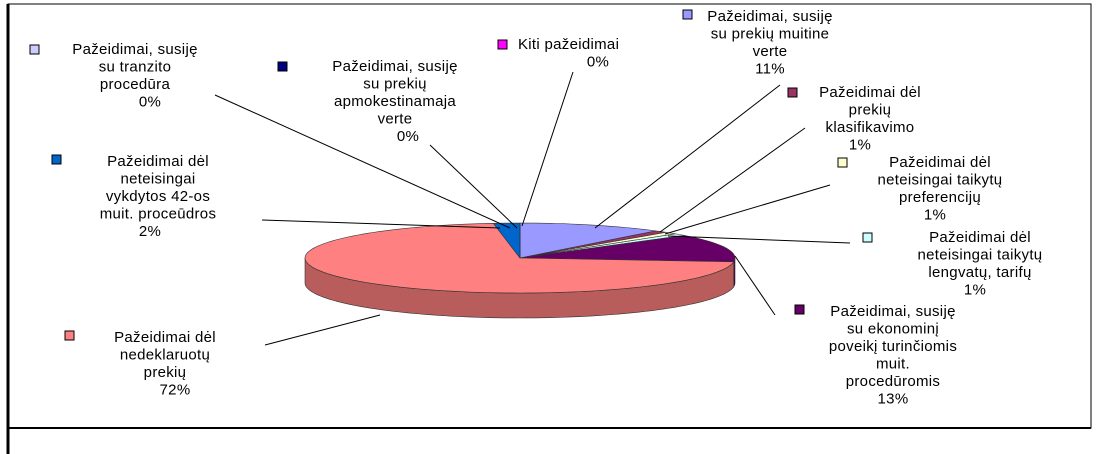 This screenshot has height=454, width=1099. Describe the element at coordinates (870, 110) in the screenshot. I see `data-label-name: Pažeidimai dėl prekių klasifikavimo` at that location.